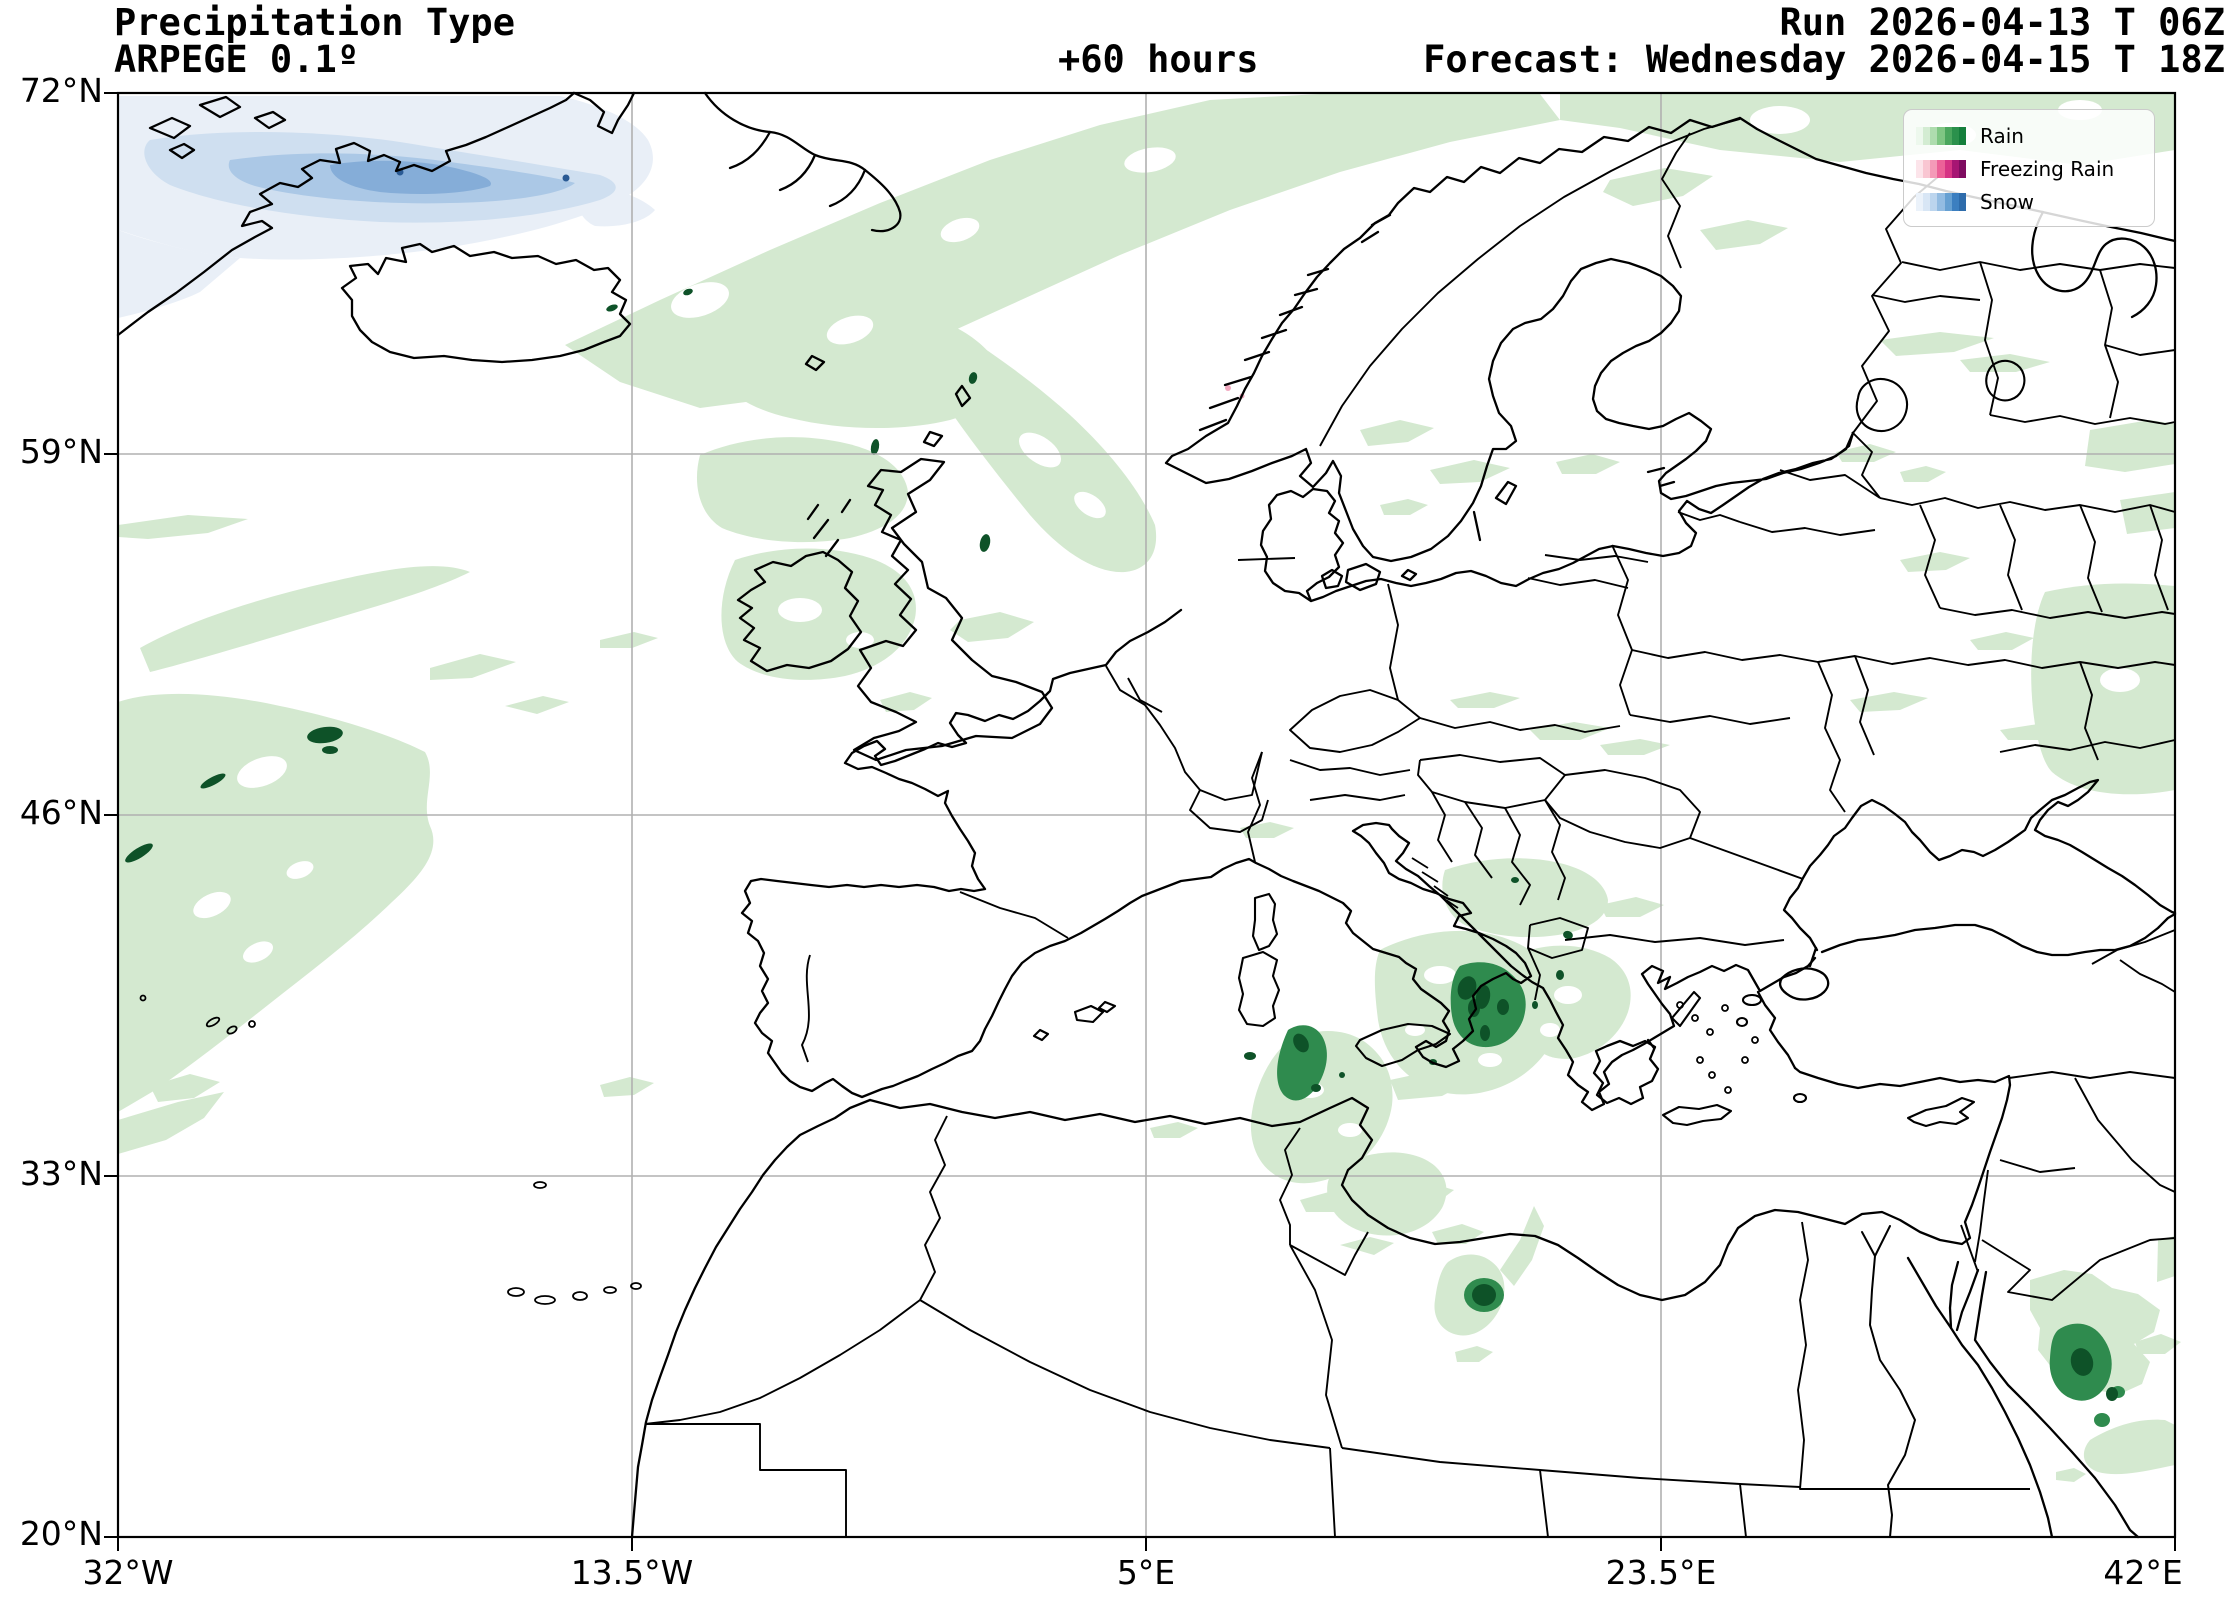  Describe the element at coordinates (2007, 201) in the screenshot. I see `legend-label-snow: Snow` at that location.